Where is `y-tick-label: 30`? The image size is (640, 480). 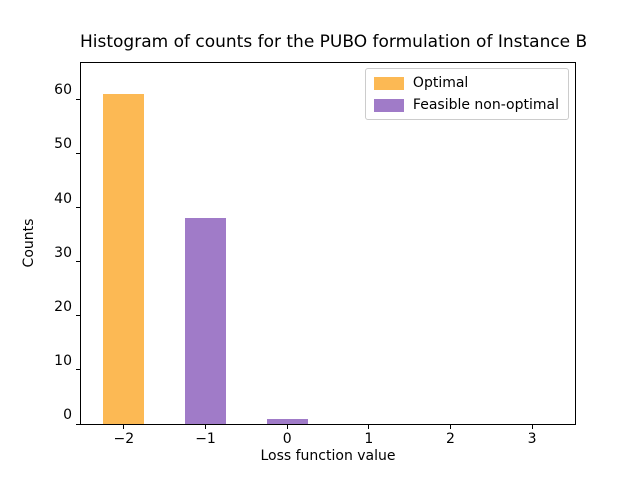 y-tick-label: 30 is located at coordinates (63, 252).